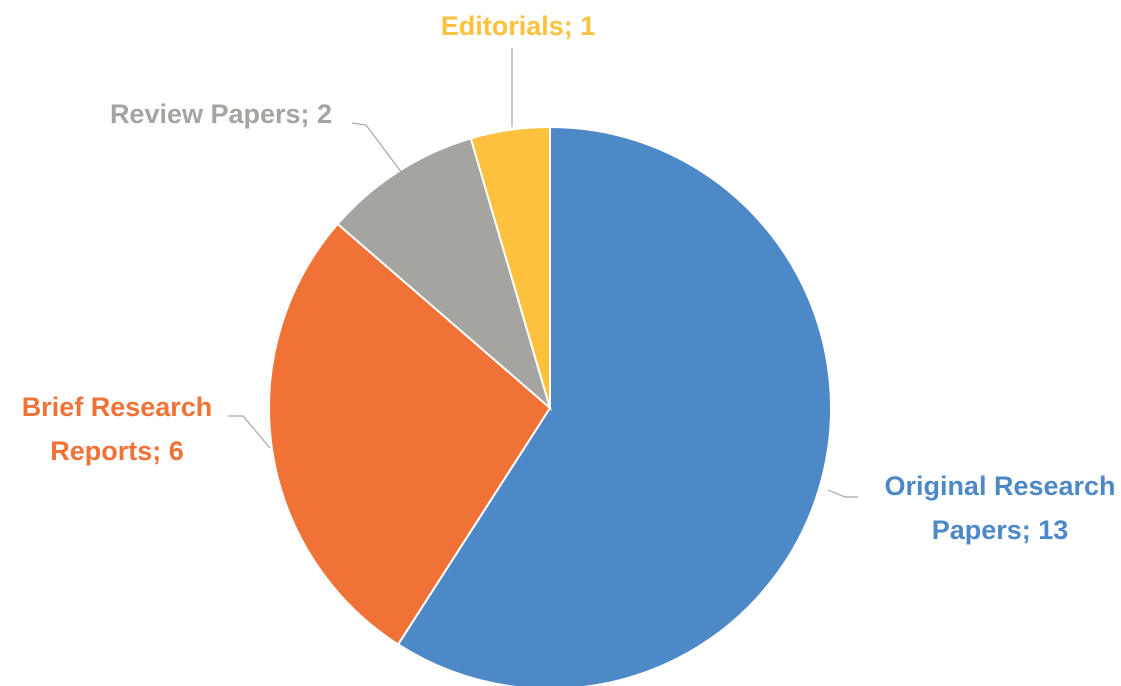 Image resolution: width=1121 pixels, height=686 pixels. I want to click on leader-line-original-research-papers, so click(842, 493).